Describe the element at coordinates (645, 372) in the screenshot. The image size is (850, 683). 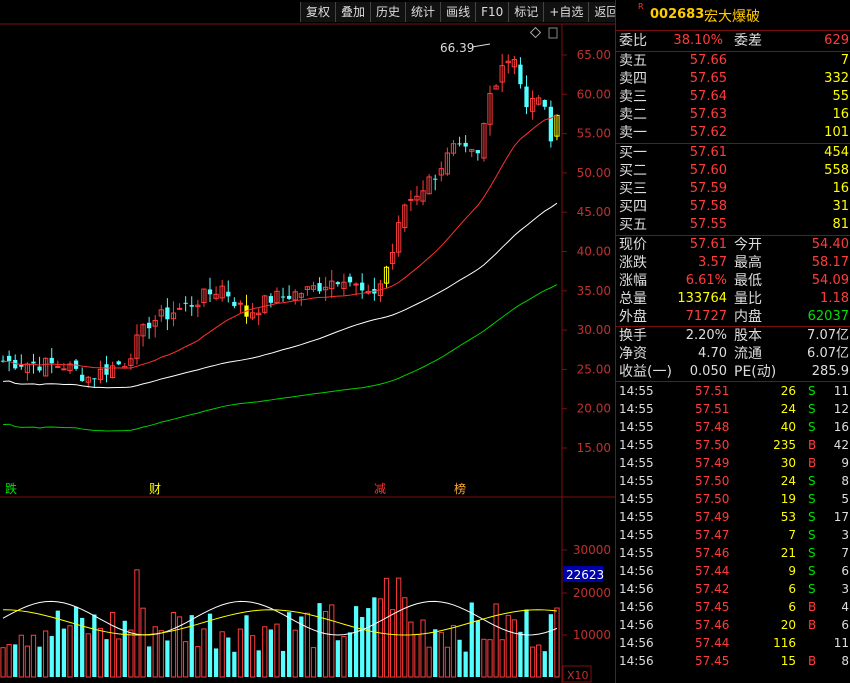
I see `fund-label: 收益(一)` at that location.